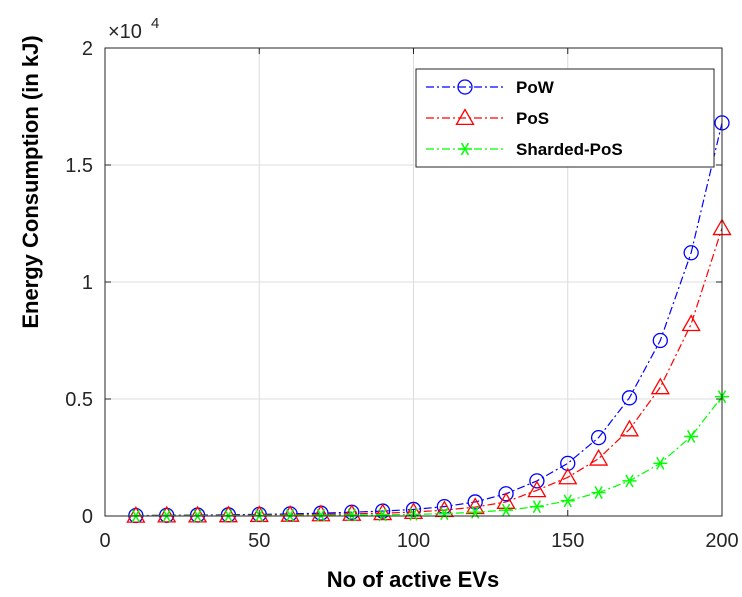  What do you see at coordinates (87, 517) in the screenshot?
I see `y-tick-label: 0` at bounding box center [87, 517].